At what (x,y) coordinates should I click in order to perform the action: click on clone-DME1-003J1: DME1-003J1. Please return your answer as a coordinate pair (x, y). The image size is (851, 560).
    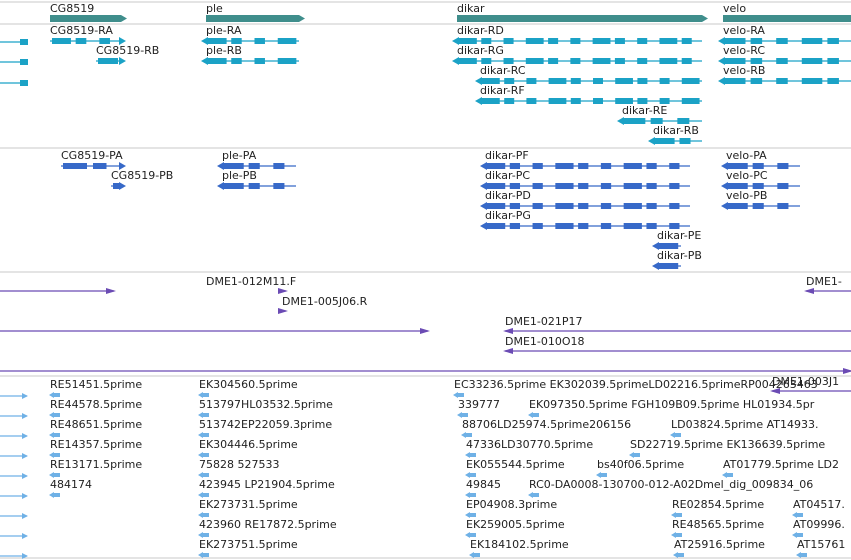
    Looking at the image, I should click on (810, 384).